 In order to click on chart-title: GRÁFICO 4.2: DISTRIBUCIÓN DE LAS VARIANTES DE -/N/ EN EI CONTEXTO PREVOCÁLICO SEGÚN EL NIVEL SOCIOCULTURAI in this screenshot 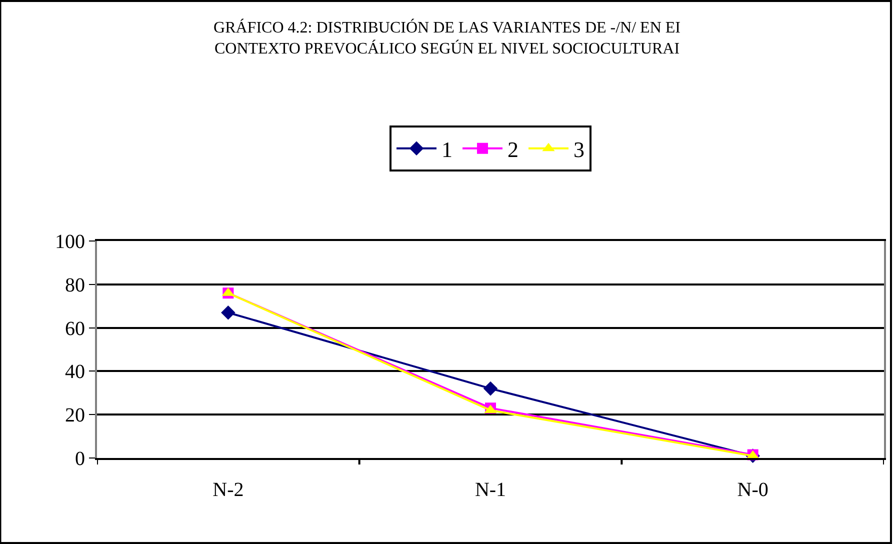, I will do `click(447, 38)`.